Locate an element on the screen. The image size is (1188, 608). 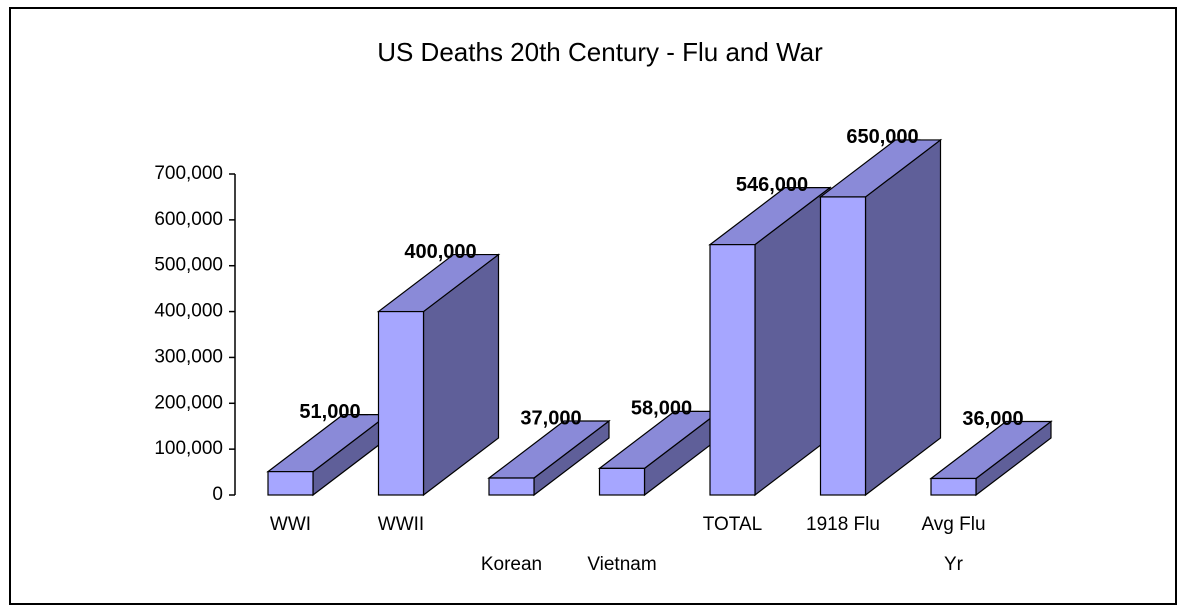
x-tick-label: TOTAL is located at coordinates (732, 524).